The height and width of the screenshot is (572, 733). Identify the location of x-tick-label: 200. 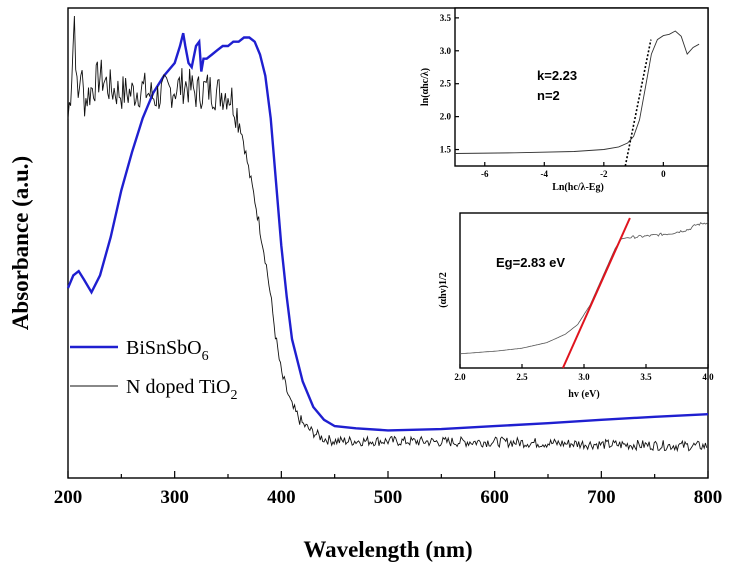
(68, 497).